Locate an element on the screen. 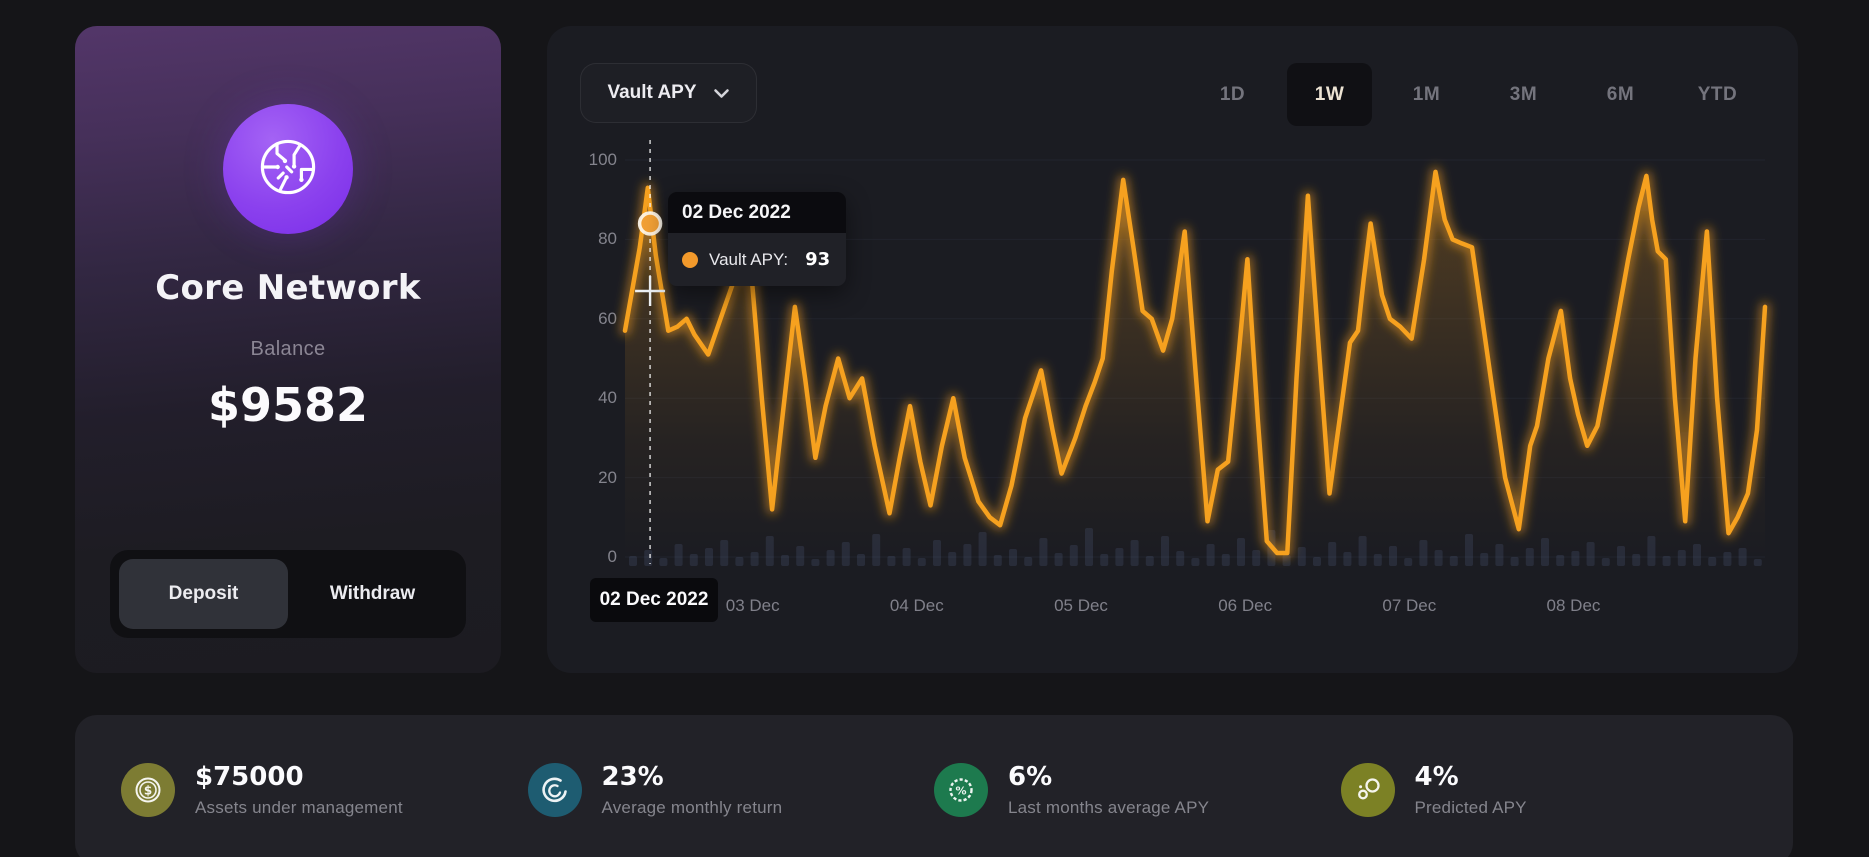 The image size is (1869, 857). chevron-down-icon is located at coordinates (721, 93).